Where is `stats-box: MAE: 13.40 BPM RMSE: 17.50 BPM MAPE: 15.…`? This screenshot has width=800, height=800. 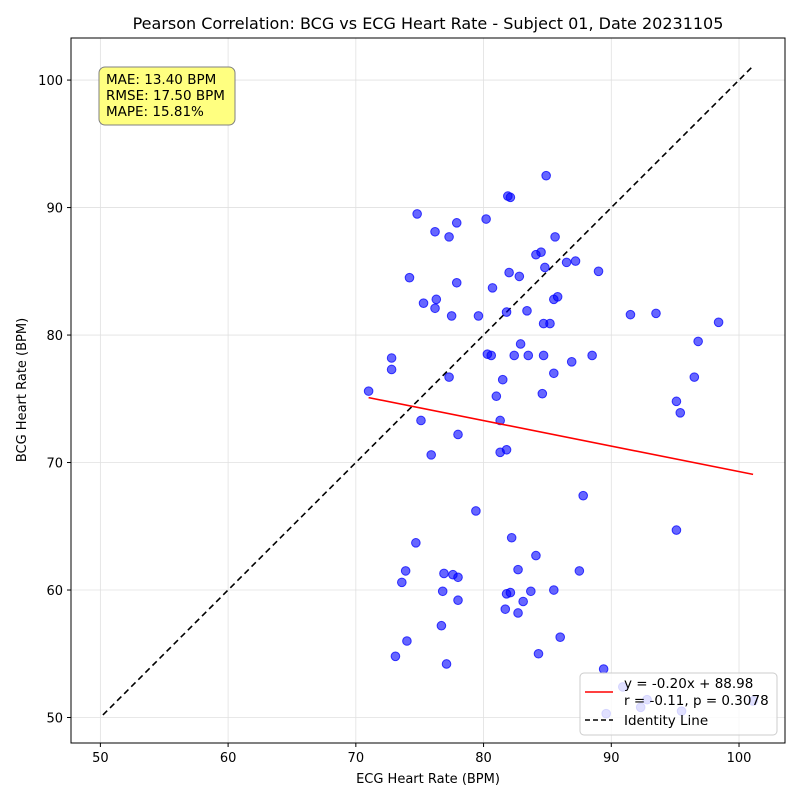
stats-box: MAE: 13.40 BPM RMSE: 17.50 BPM MAPE: 15.… is located at coordinates (167, 96).